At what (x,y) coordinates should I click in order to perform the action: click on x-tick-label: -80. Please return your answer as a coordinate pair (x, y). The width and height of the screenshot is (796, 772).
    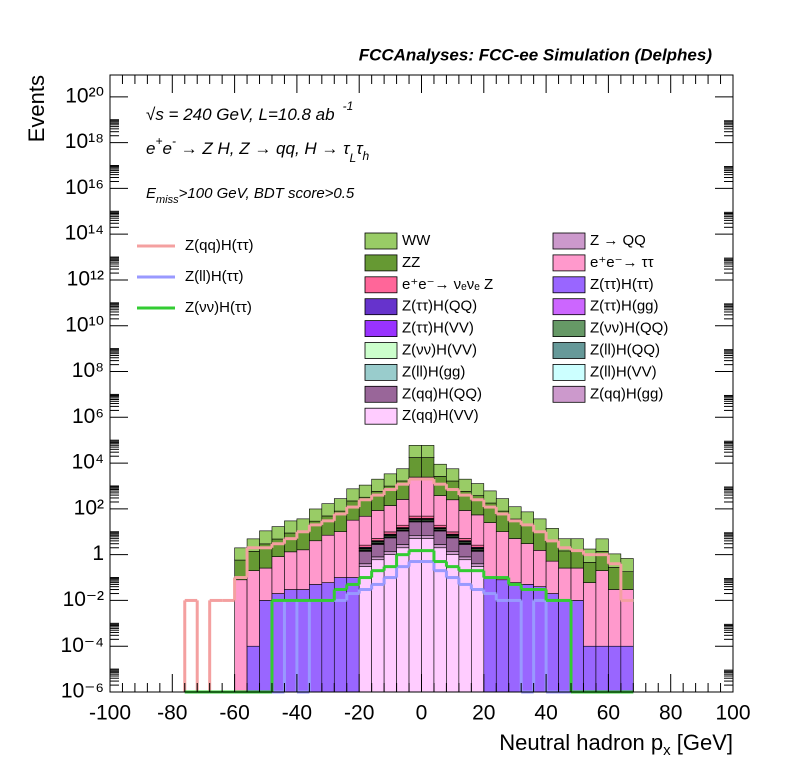
    Looking at the image, I should click on (172, 713).